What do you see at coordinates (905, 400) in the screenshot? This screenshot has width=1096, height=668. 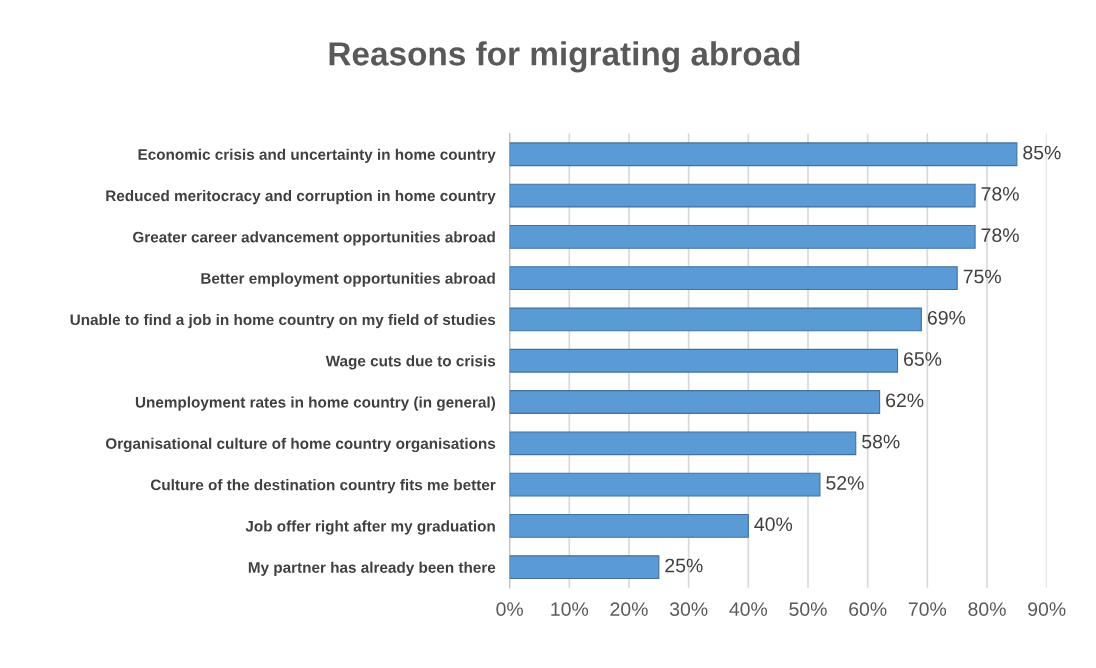 I see `data-label: 62%` at bounding box center [905, 400].